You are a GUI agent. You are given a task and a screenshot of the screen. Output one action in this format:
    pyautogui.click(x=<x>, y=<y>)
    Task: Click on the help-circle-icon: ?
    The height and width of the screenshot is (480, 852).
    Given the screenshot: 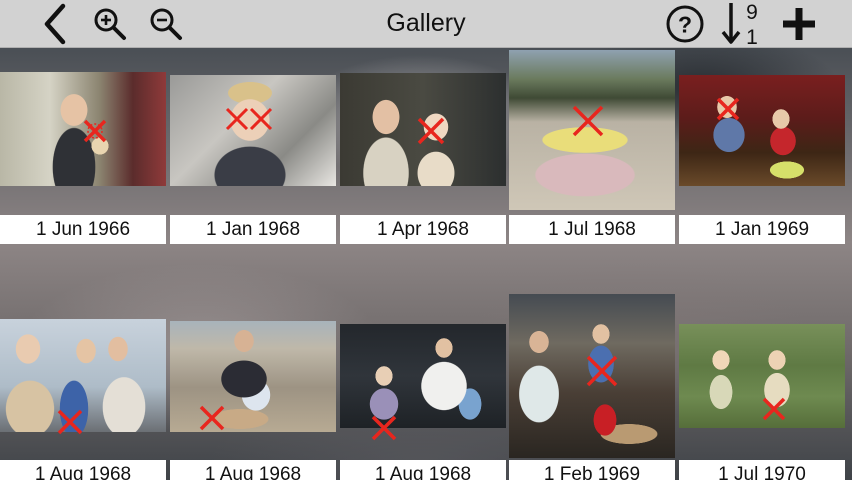 What is the action you would take?
    pyautogui.click(x=685, y=24)
    